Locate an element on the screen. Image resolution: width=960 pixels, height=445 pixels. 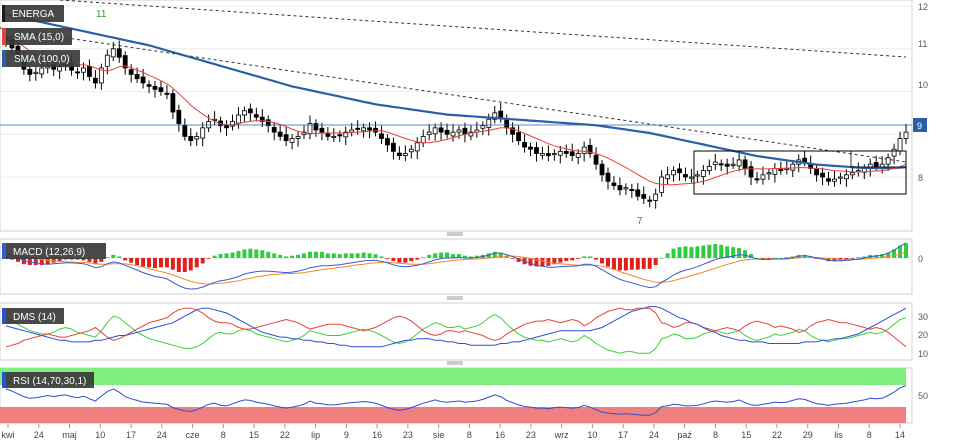
x-axis-label: maj is located at coordinates (69, 435).